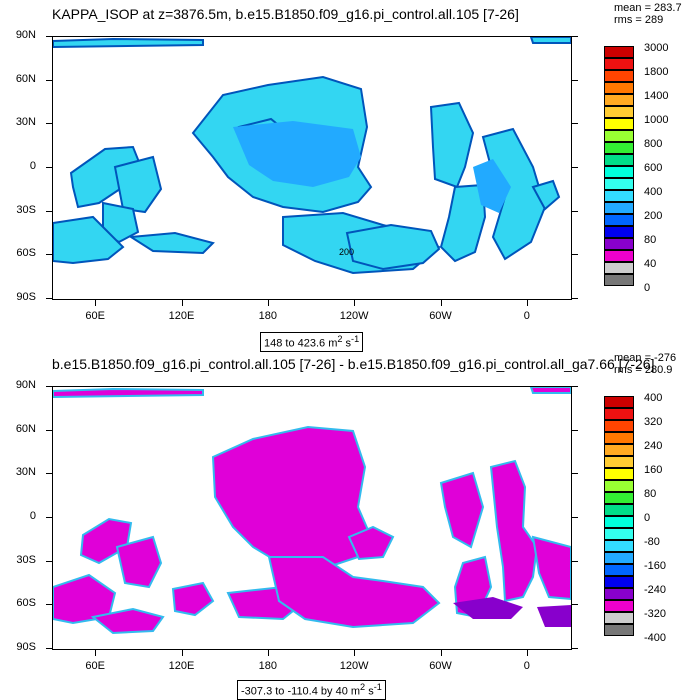 Image resolution: width=700 pixels, height=700 pixels. I want to click on top-colorbar, so click(619, 166).